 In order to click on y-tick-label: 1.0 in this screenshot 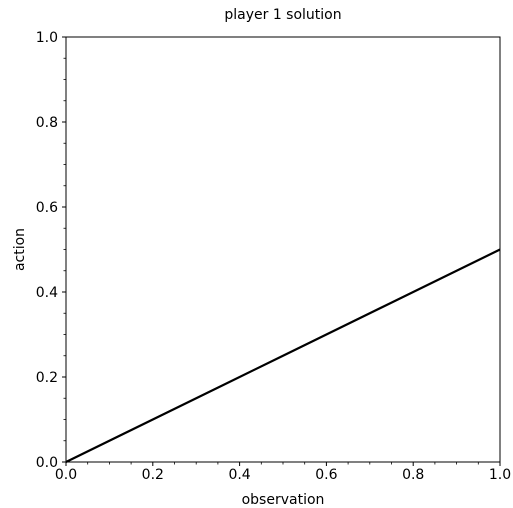, I will do `click(47, 38)`.